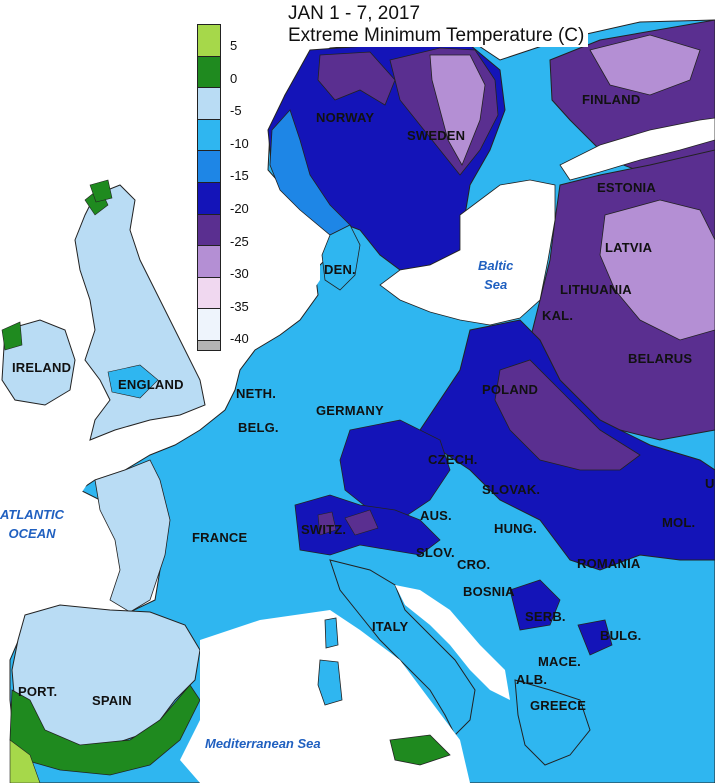 This screenshot has width=715, height=783. I want to click on belarus-light, so click(657, 270).